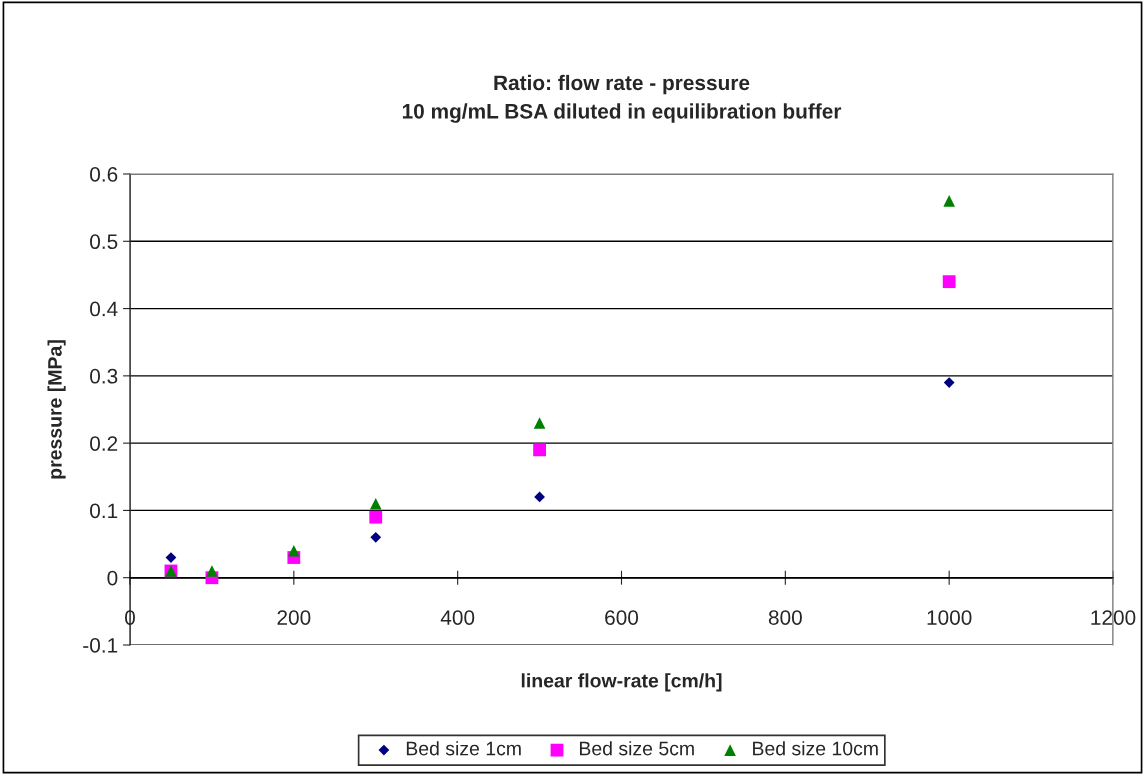 This screenshot has width=1145, height=775. I want to click on x-tick-label: 400, so click(457, 617).